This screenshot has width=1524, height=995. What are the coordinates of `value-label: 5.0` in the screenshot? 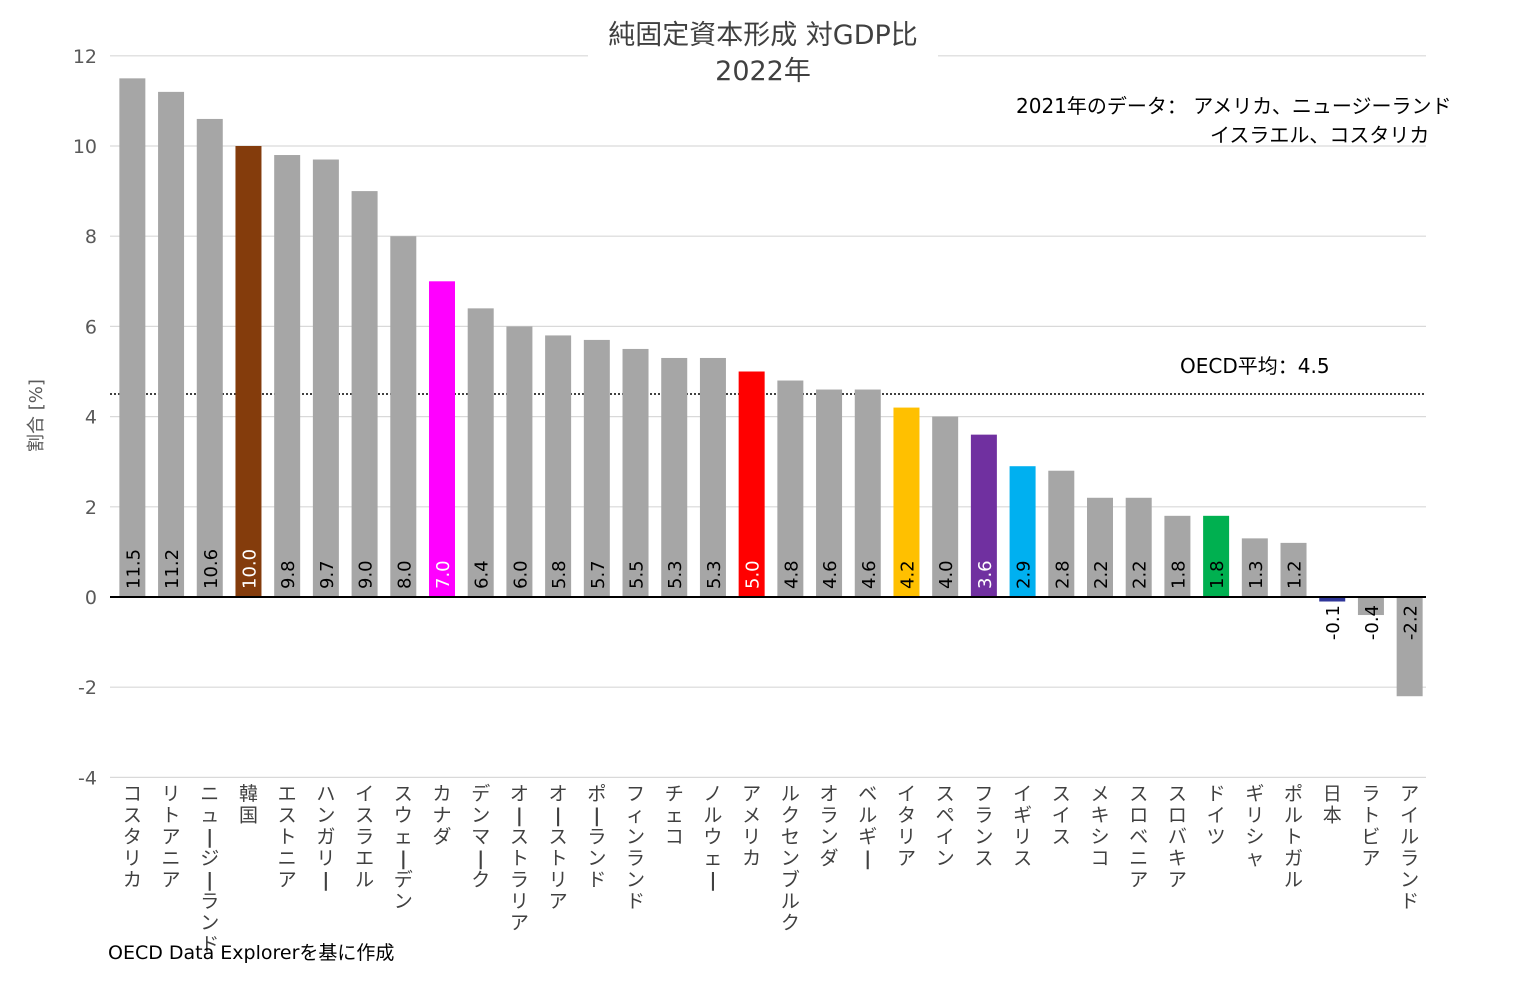 It's located at (753, 574).